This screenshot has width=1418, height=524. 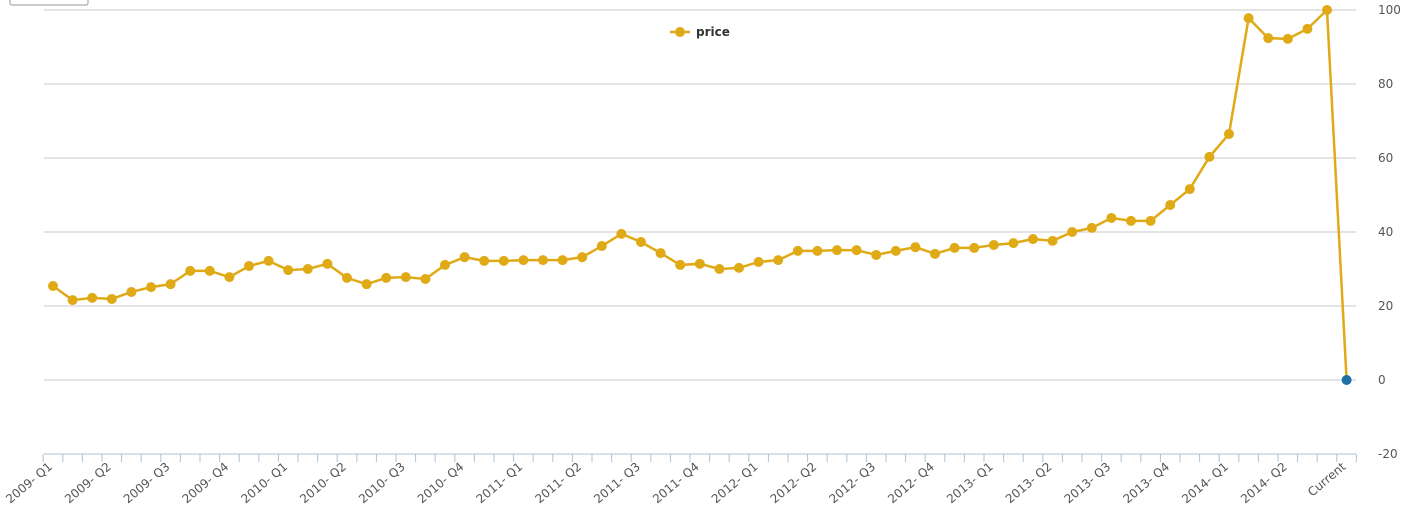 What do you see at coordinates (852, 483) in the screenshot?
I see `x-tick-label: 2012- Q3` at bounding box center [852, 483].